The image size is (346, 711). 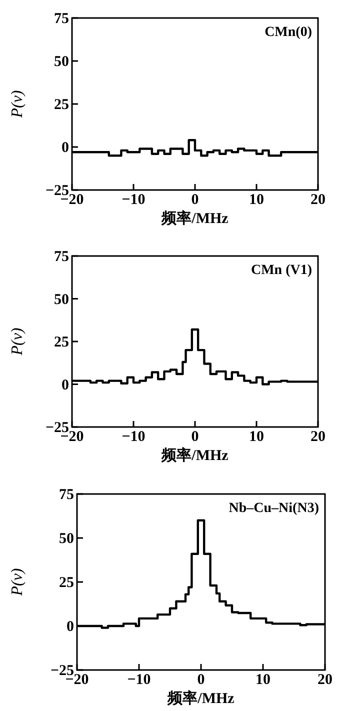 I want to click on text: CMn(0), so click(x=288, y=32).